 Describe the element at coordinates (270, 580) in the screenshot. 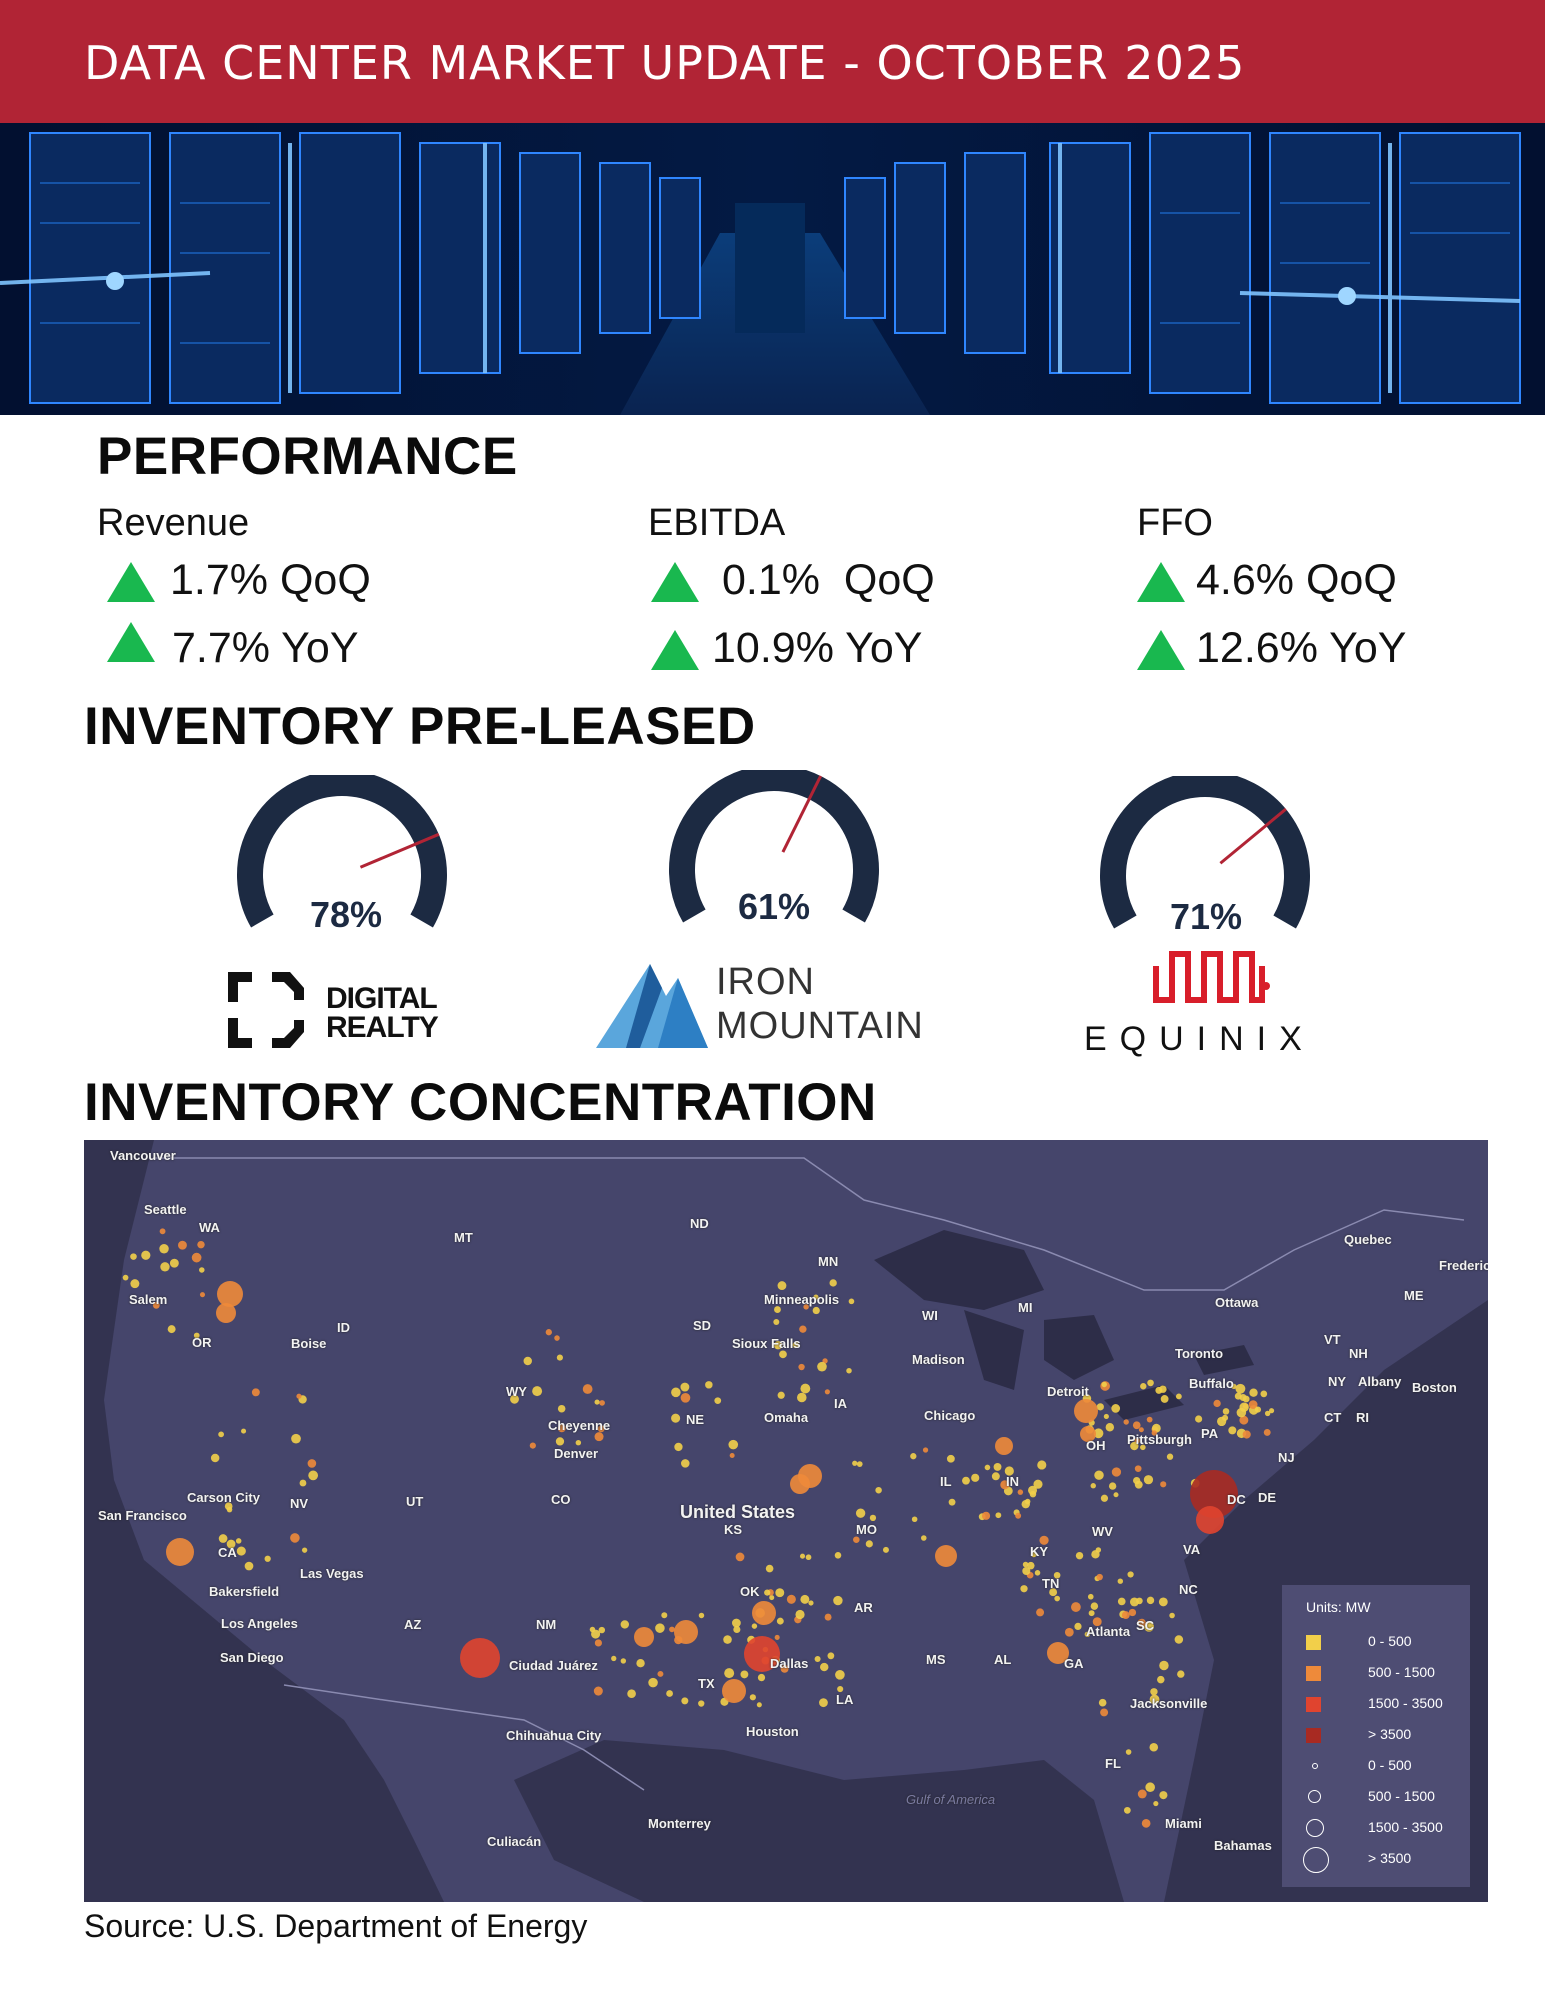

I see `metric-revenue-qoq: 1.7% QoQ` at that location.